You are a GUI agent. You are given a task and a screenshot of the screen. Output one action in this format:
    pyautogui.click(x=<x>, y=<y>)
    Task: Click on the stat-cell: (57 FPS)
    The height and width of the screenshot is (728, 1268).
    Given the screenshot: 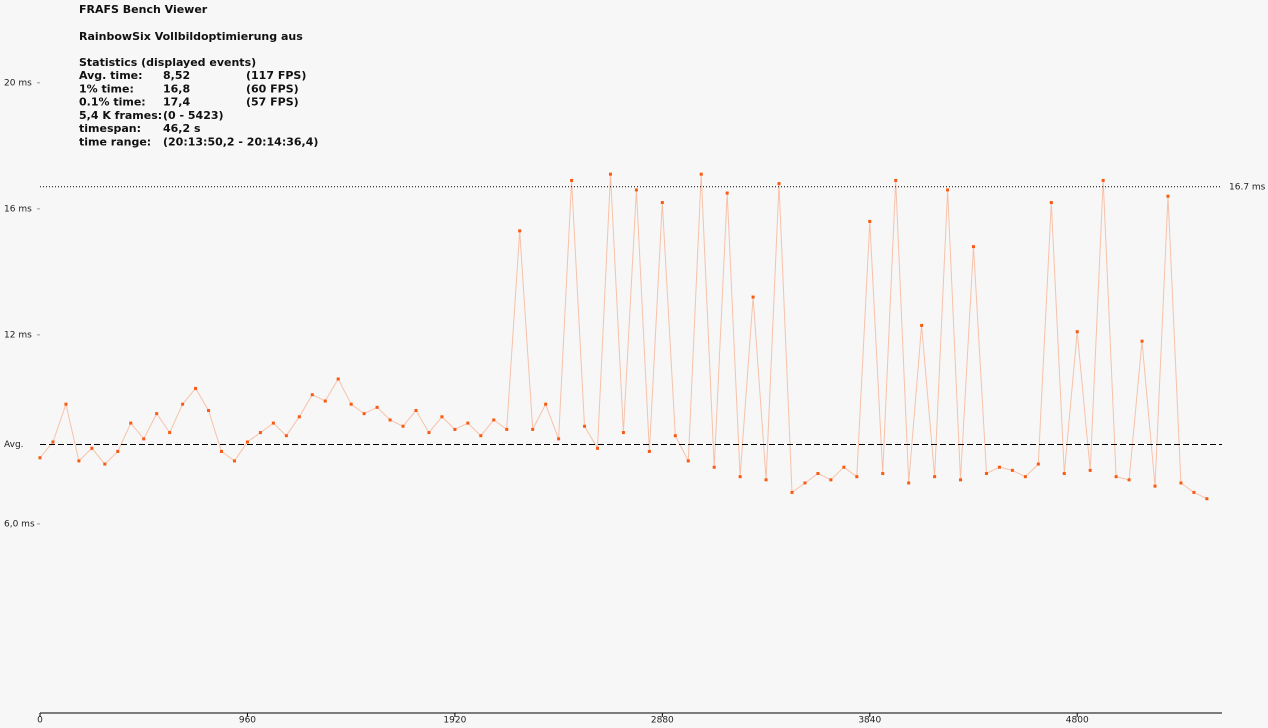 What is the action you would take?
    pyautogui.click(x=272, y=102)
    